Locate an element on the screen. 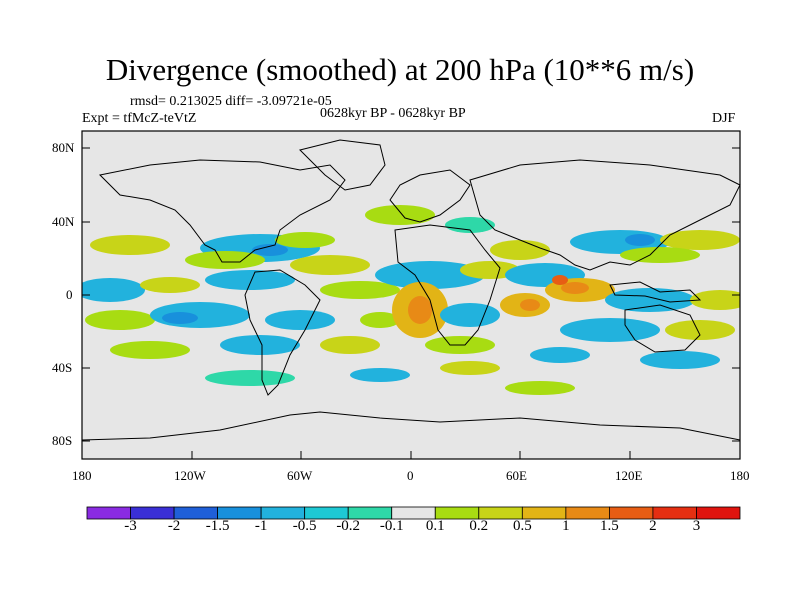 This screenshot has height=600, width=800. coastline-north-america is located at coordinates (222, 211).